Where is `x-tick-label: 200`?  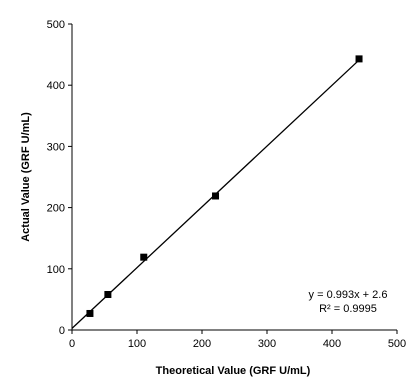
x-tick-label: 200 is located at coordinates (202, 344).